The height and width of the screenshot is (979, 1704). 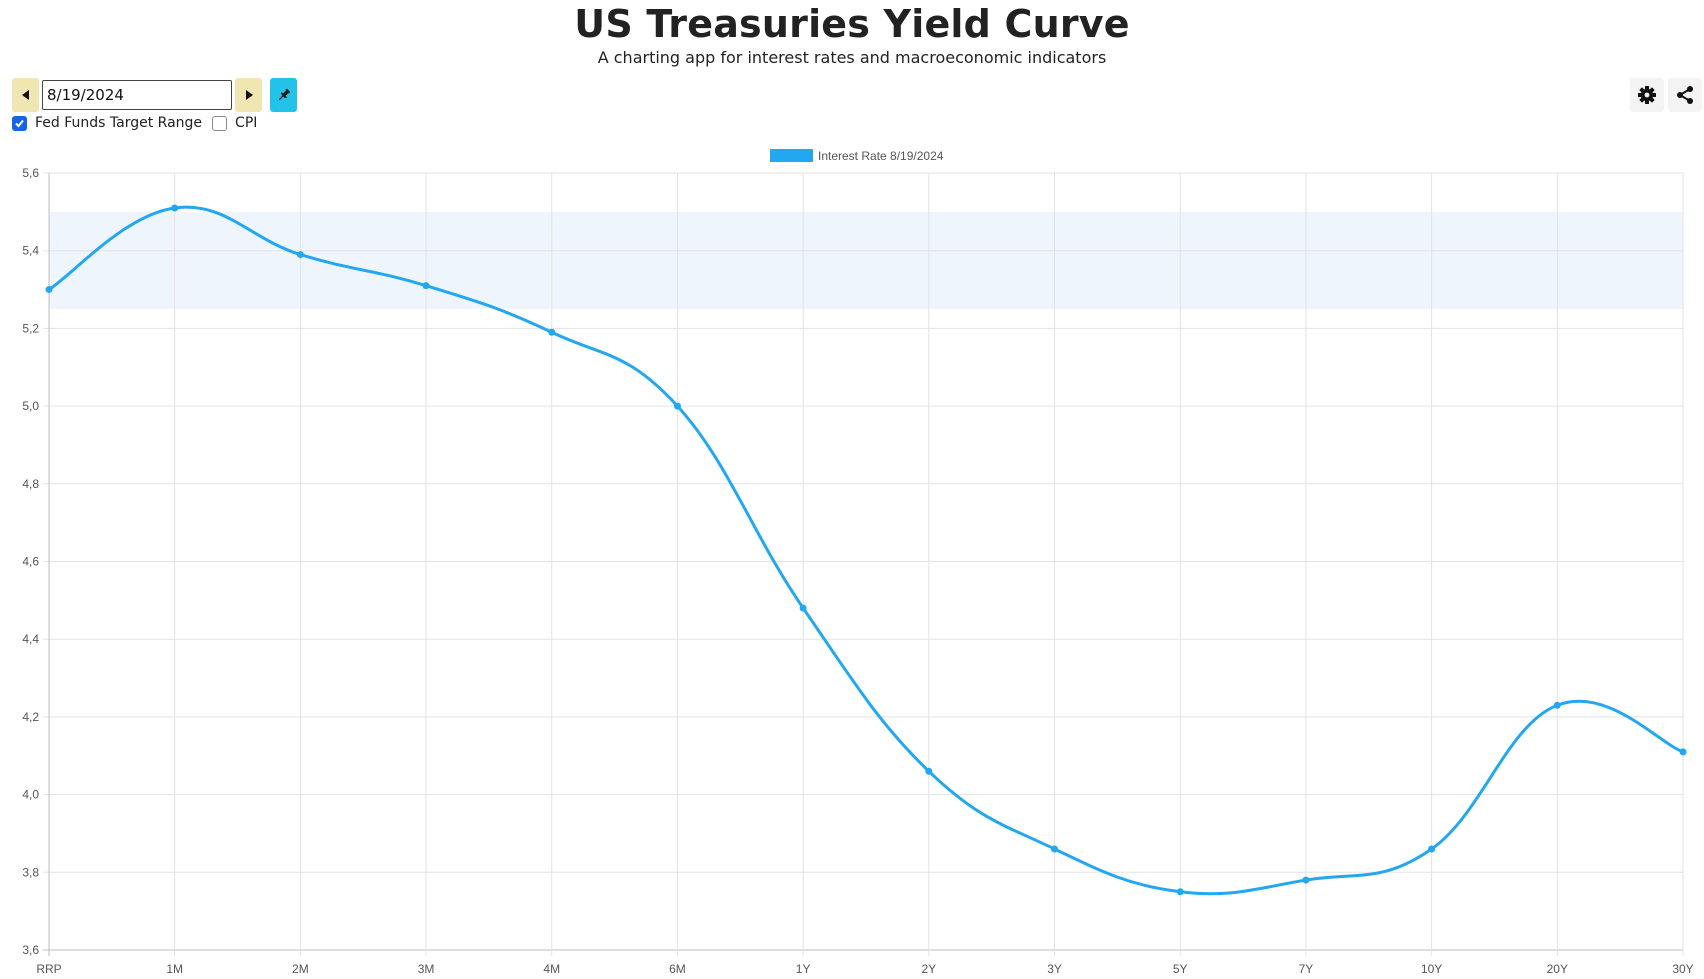 What do you see at coordinates (246, 123) in the screenshot?
I see `cpi-label: CPI` at bounding box center [246, 123].